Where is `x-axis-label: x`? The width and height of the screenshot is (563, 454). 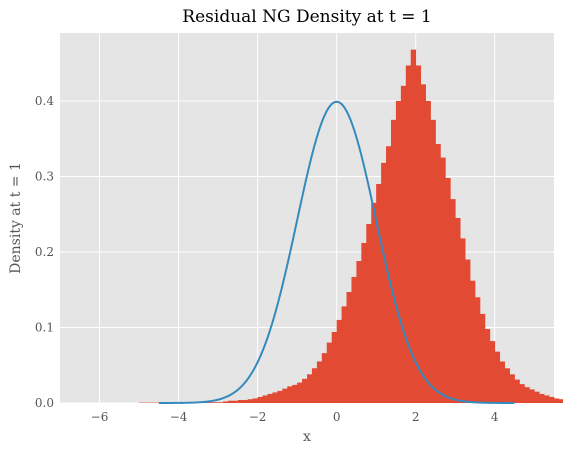 x-axis-label: x is located at coordinates (307, 437).